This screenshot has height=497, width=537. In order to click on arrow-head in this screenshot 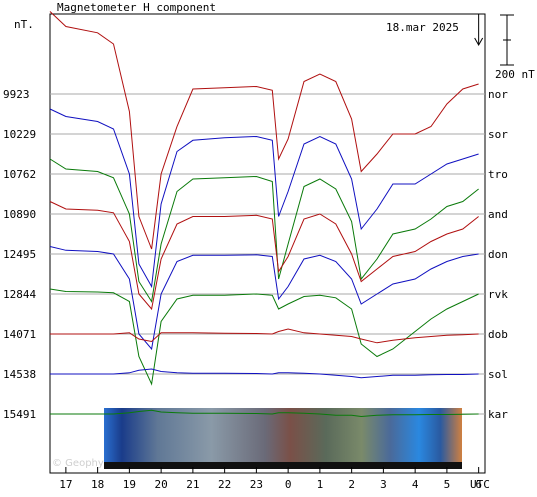, I will do `click(479, 42)`.